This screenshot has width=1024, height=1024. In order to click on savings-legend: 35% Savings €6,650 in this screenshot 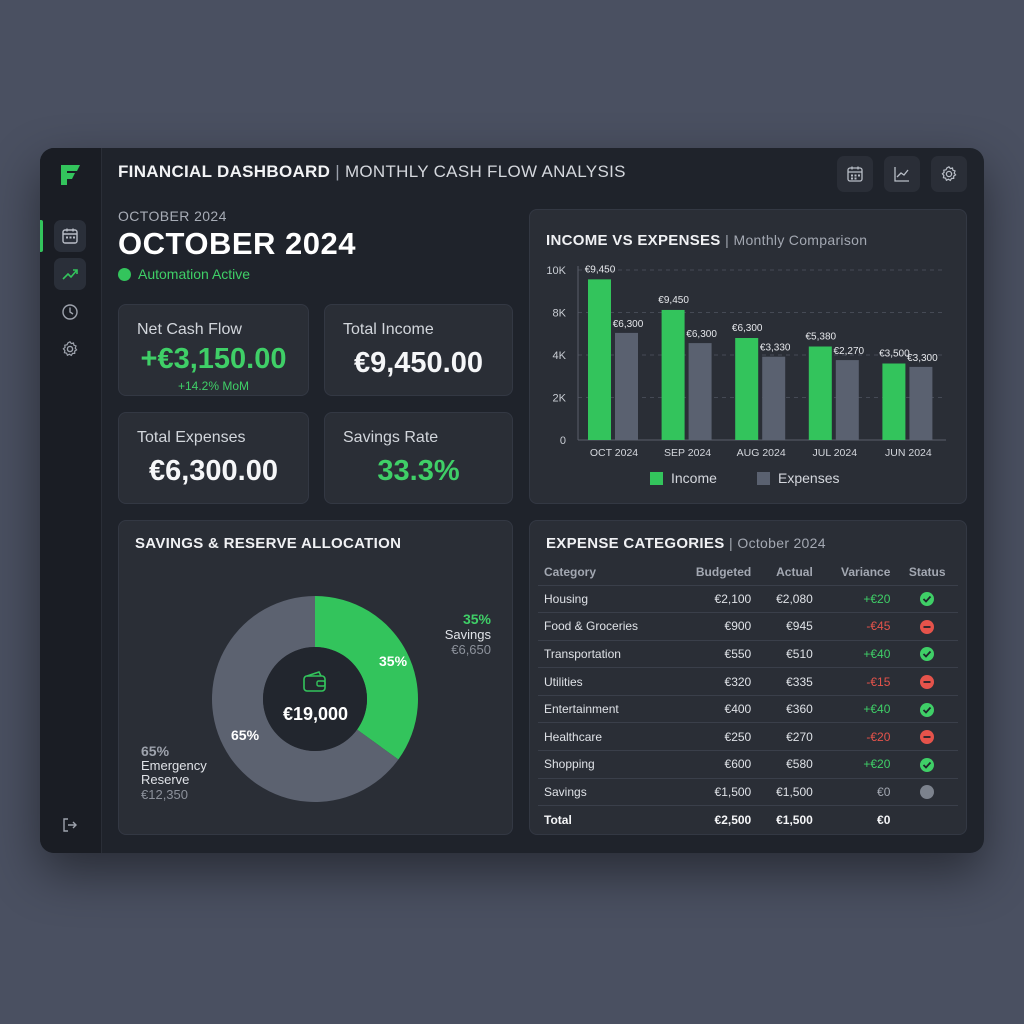, I will do `click(441, 634)`.